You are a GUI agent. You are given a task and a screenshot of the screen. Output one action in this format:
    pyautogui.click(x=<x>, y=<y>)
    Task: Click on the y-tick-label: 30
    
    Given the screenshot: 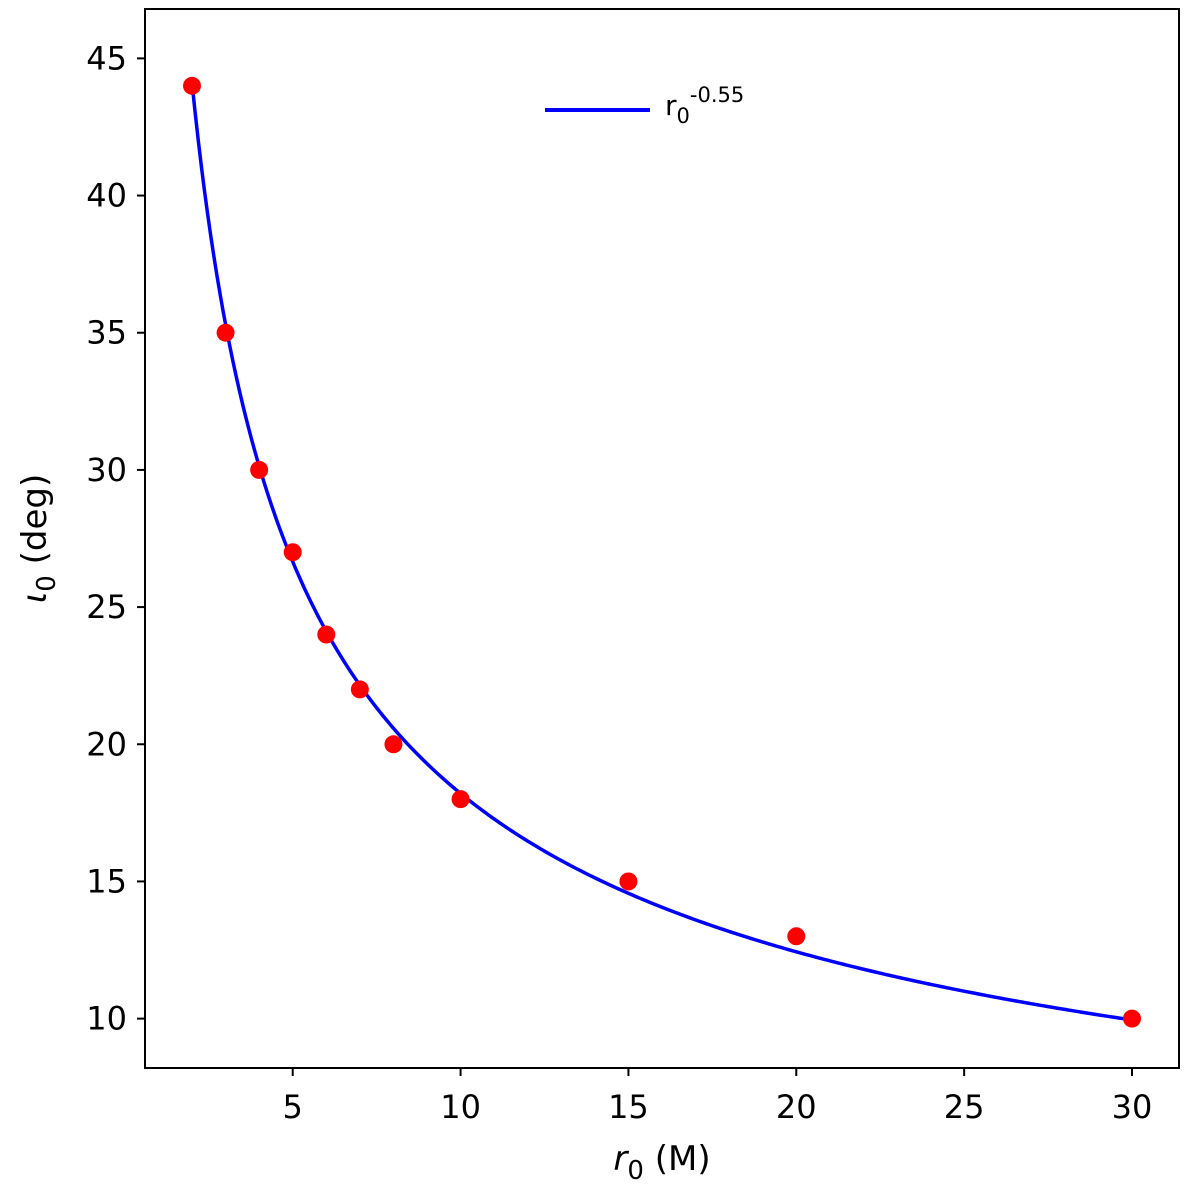 What is the action you would take?
    pyautogui.click(x=106, y=470)
    